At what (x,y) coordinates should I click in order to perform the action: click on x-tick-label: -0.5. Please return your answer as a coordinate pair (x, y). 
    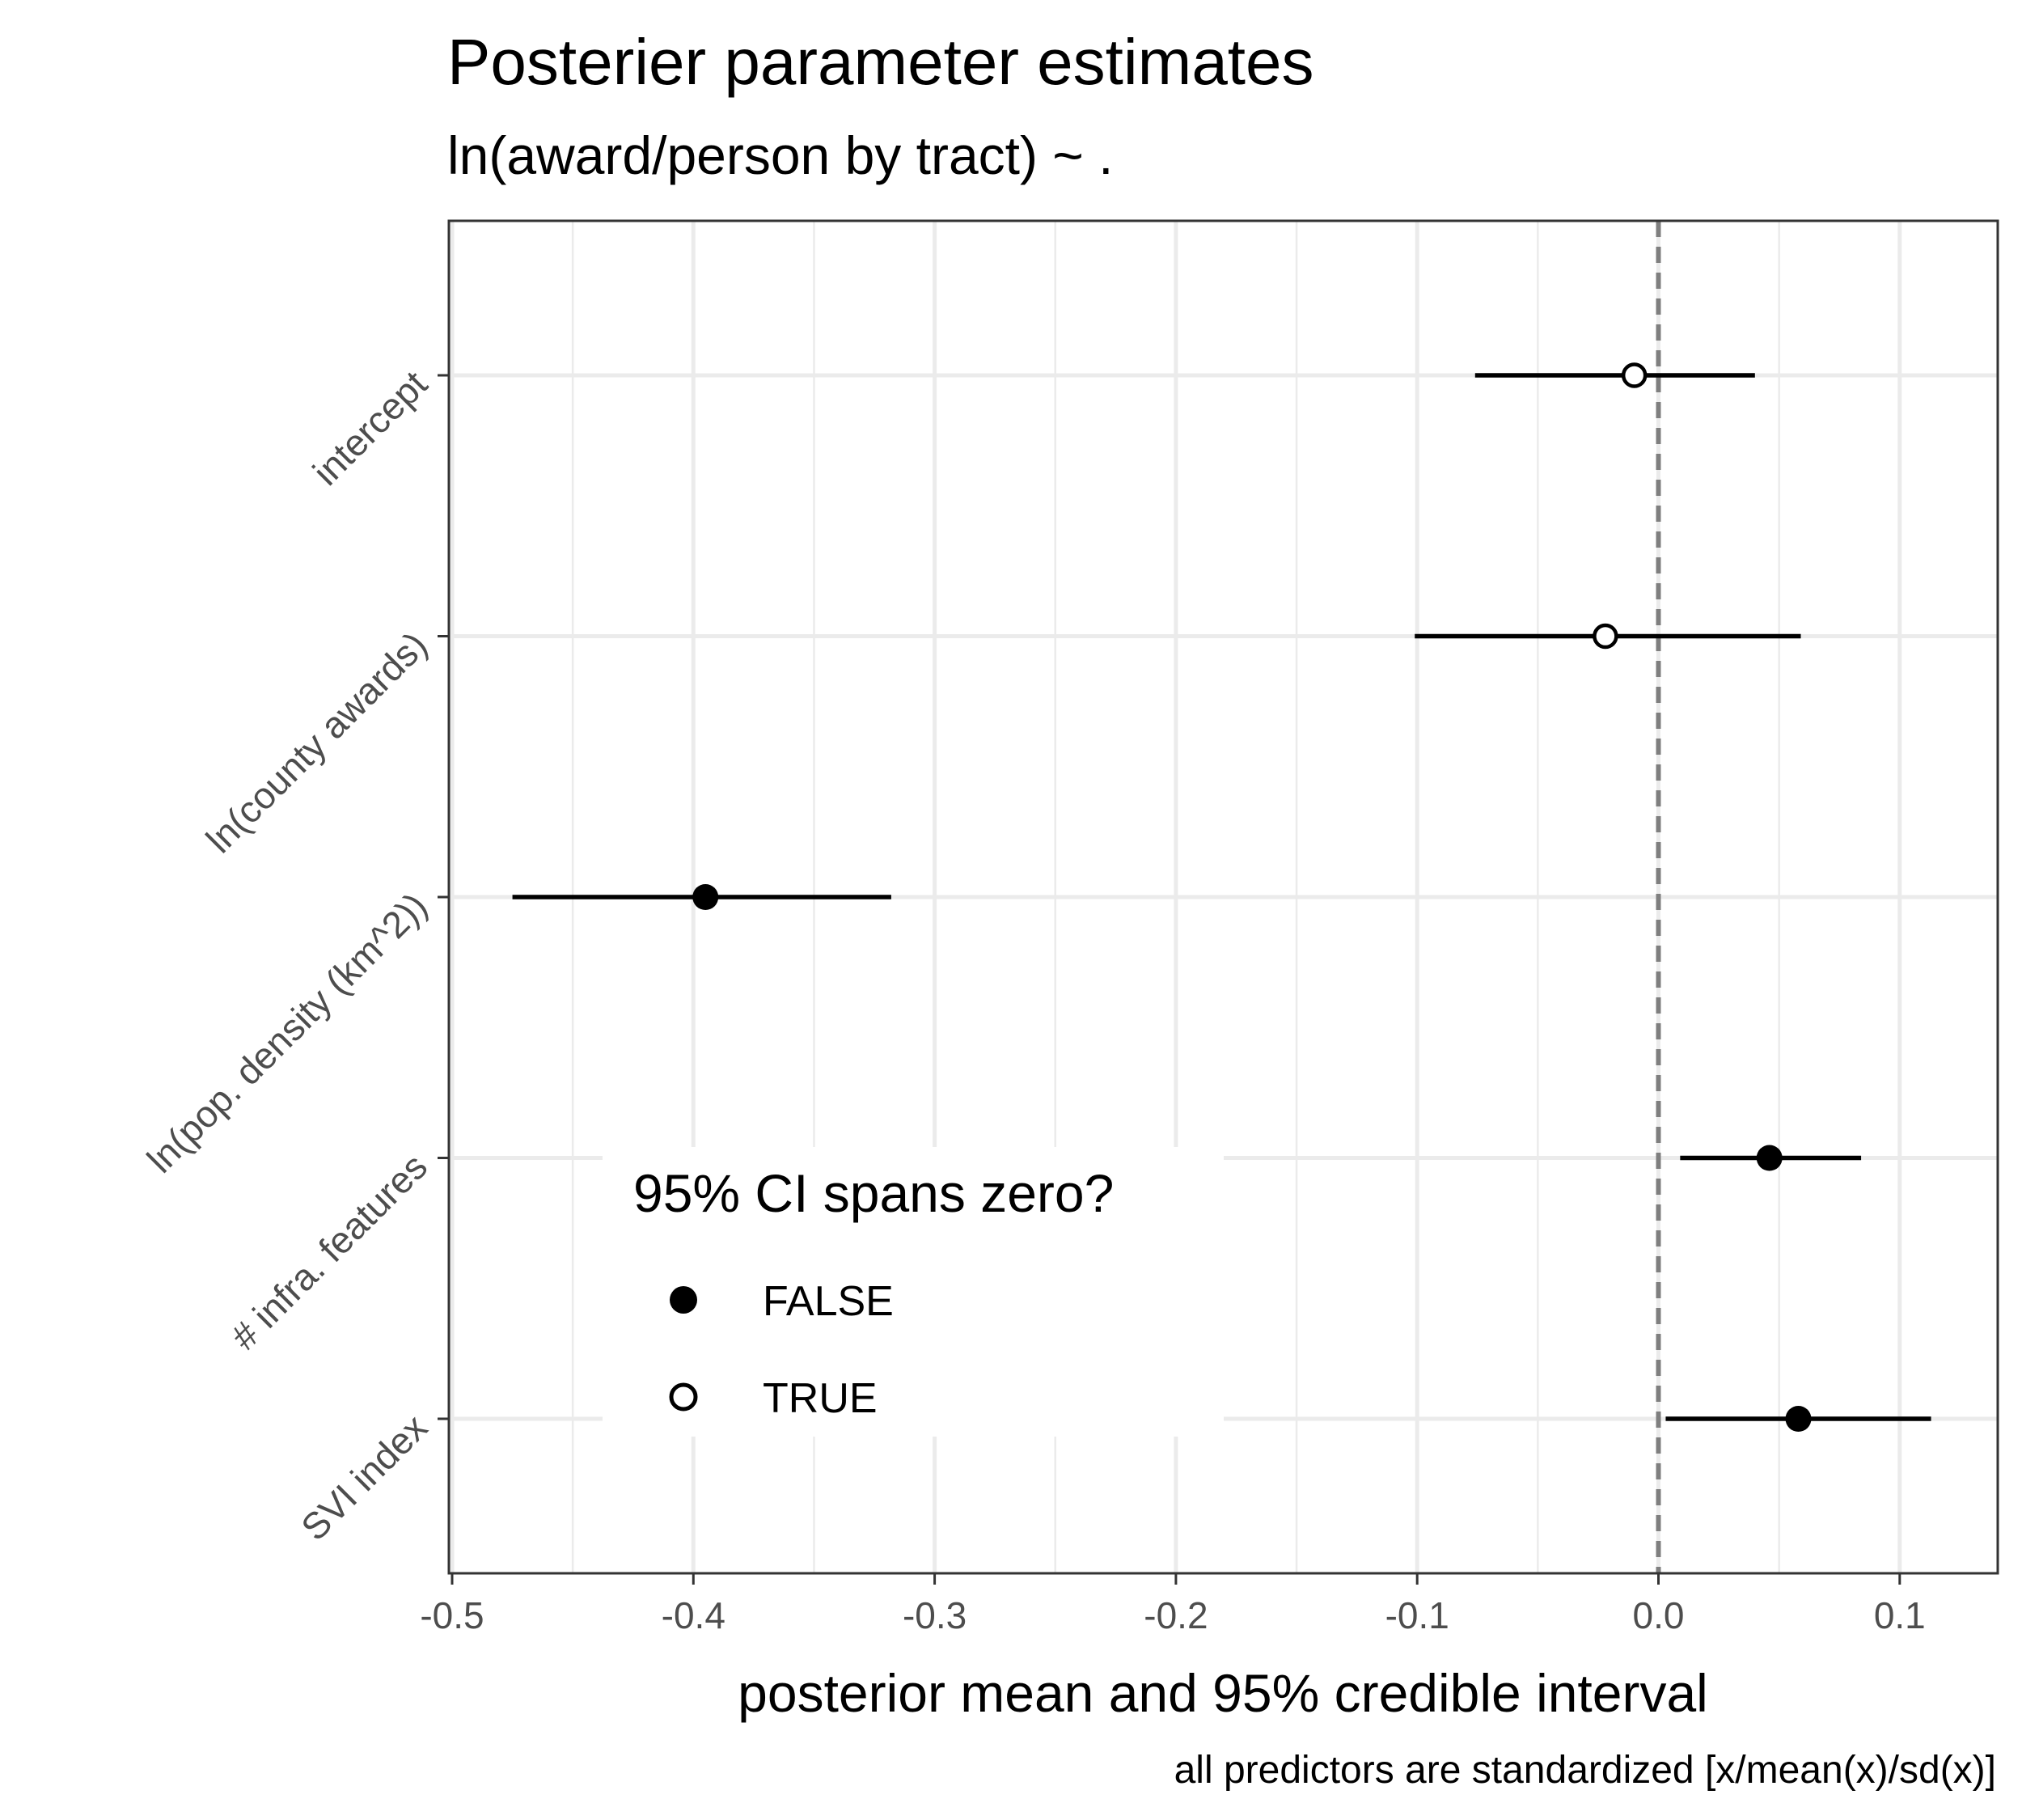
    Looking at the image, I should click on (452, 1615).